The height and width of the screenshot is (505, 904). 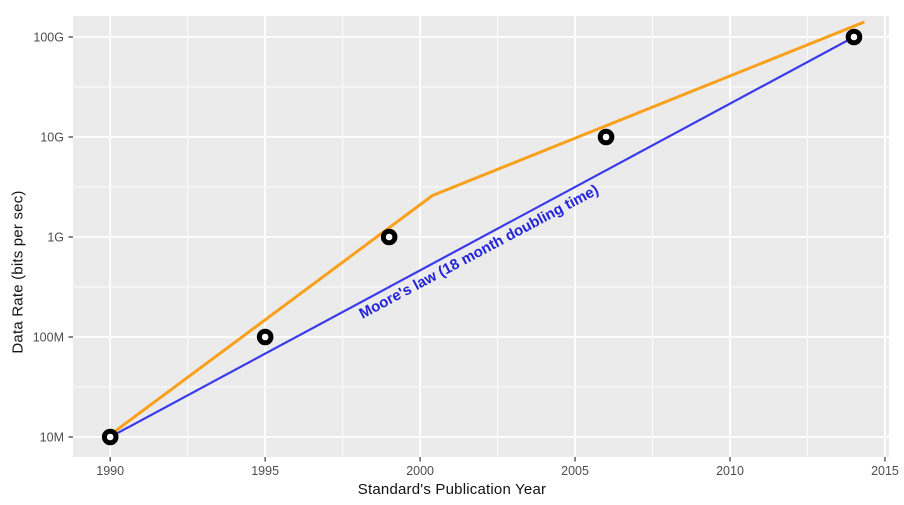 I want to click on x-axis-title: Standard's Publication Year, so click(x=452, y=489).